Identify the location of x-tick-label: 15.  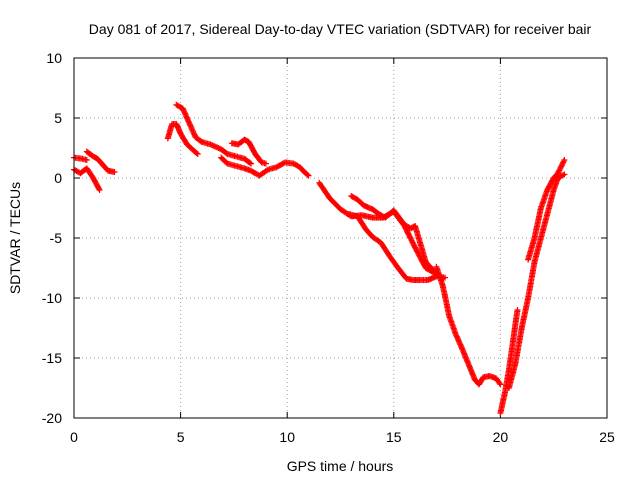
(394, 437).